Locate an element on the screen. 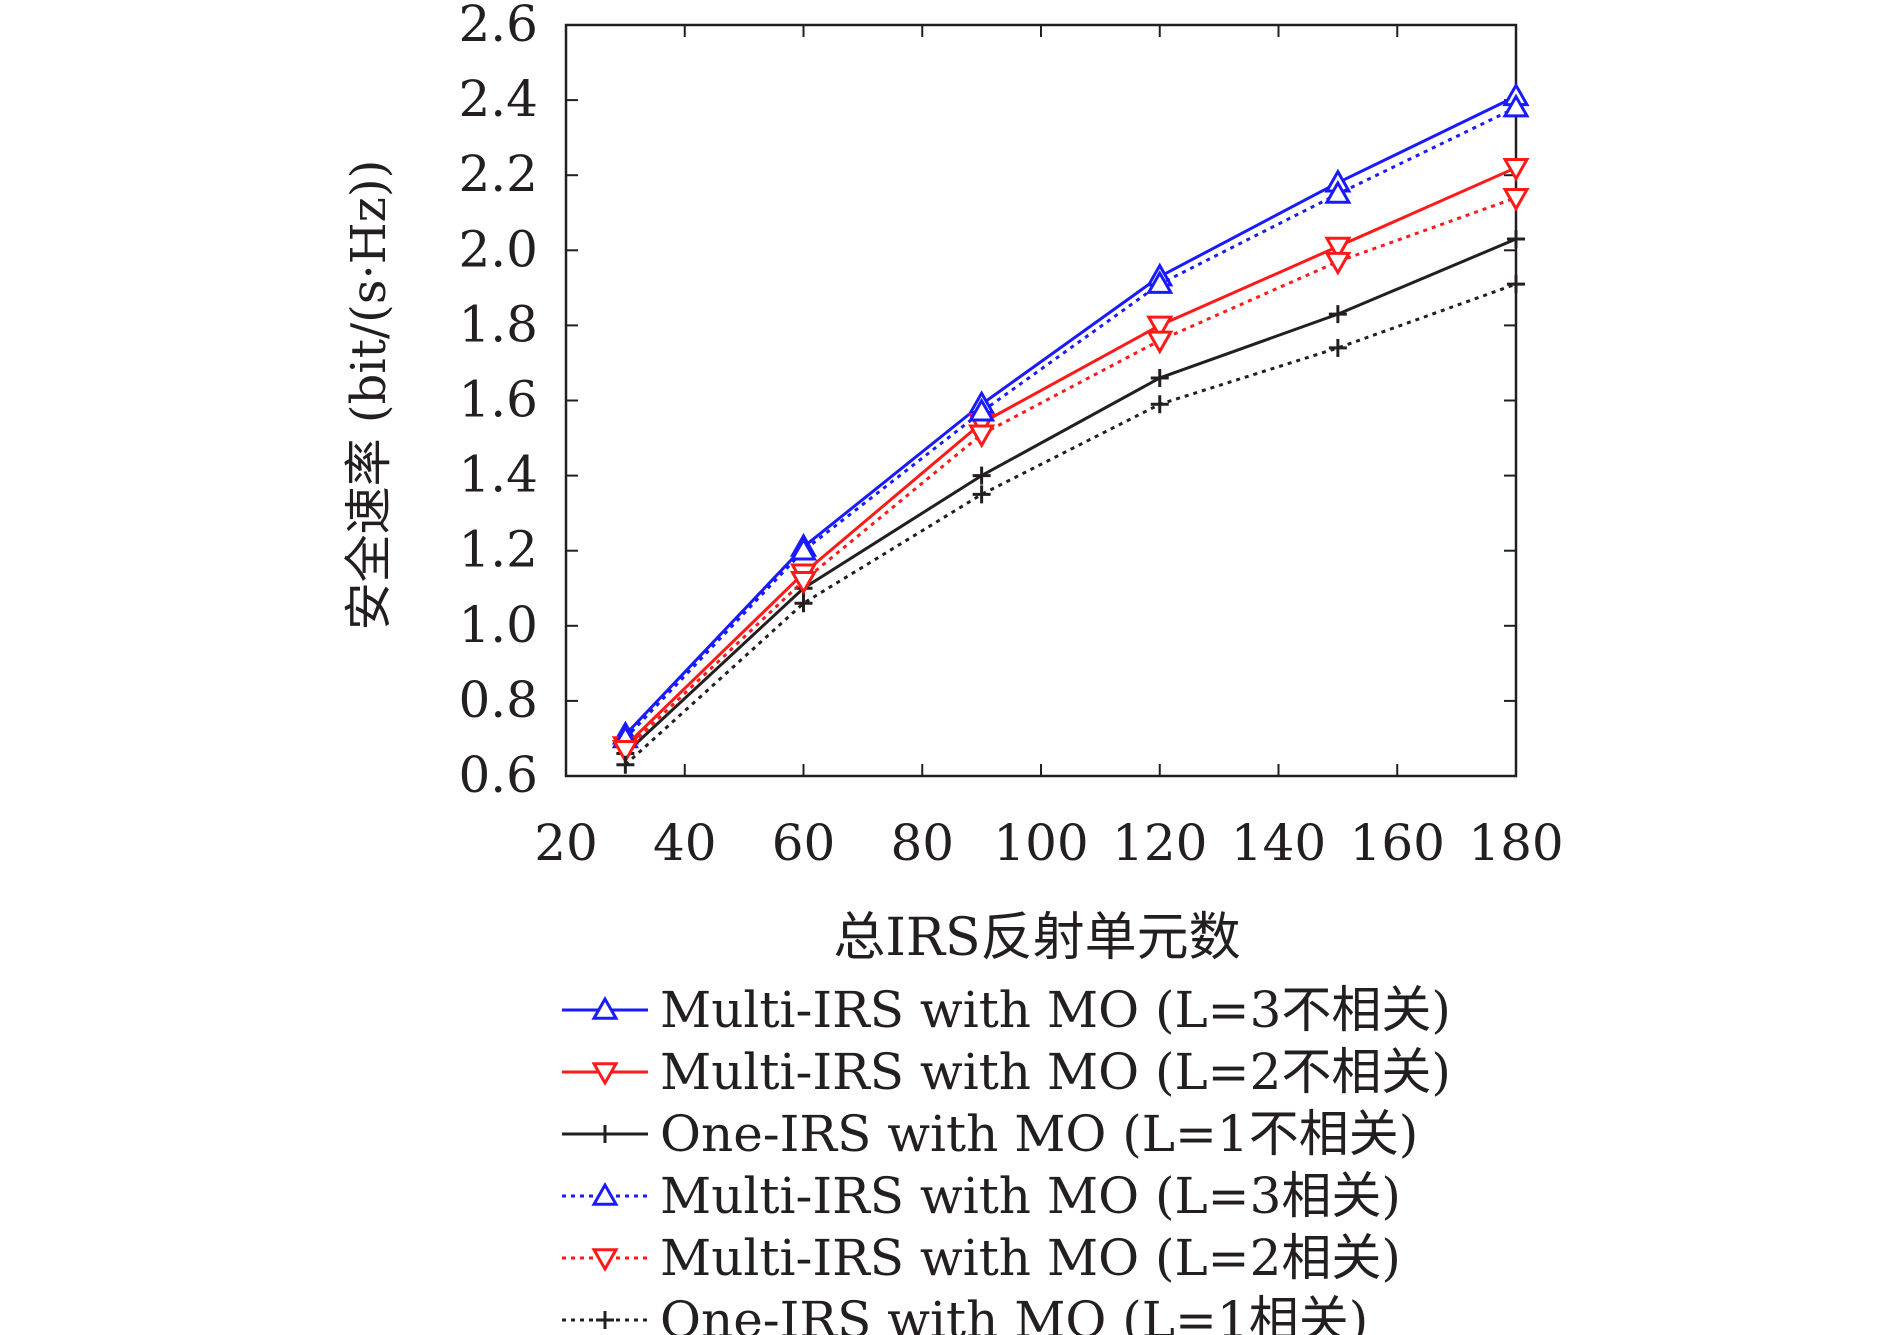 This screenshot has height=1335, width=1890. y-tick-label: 0.8 is located at coordinates (498, 700).